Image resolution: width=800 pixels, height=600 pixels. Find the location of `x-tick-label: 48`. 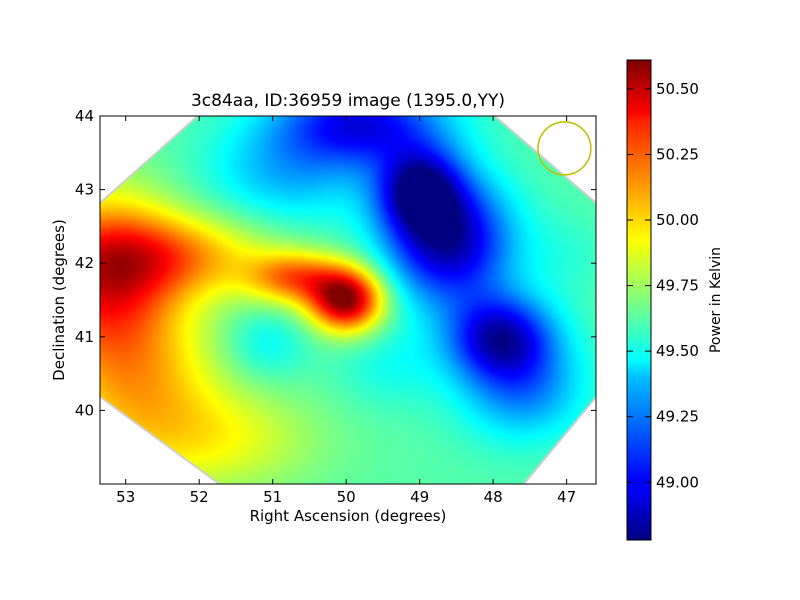

x-tick-label: 48 is located at coordinates (493, 497).